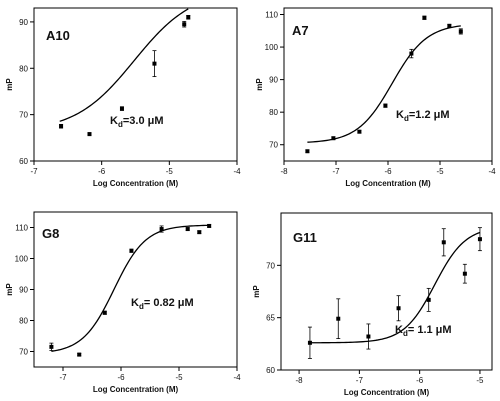 Image resolution: width=500 pixels, height=401 pixels. Describe the element at coordinates (169, 303) in the screenshot. I see `kd-value: = 0.82 μM` at that location.